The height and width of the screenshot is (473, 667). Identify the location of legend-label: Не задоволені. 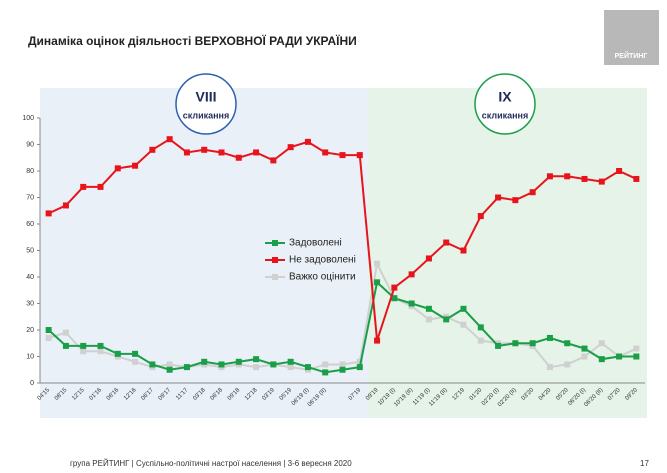
(322, 260).